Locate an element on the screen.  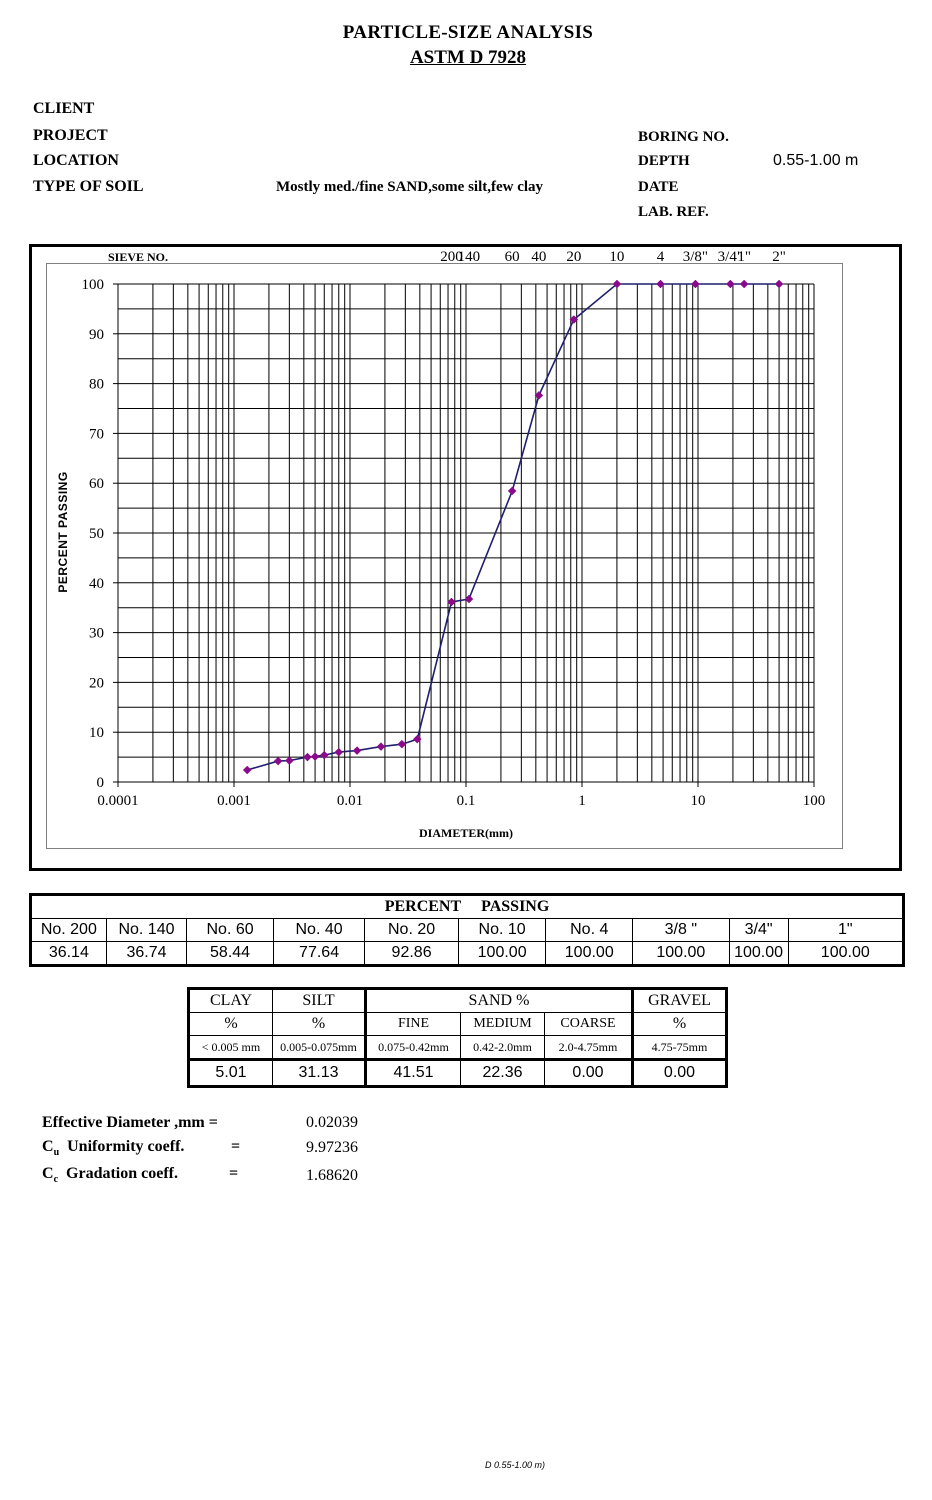
report-title: PARTICLE-SIZE ANALYSIS is located at coordinates (468, 32).